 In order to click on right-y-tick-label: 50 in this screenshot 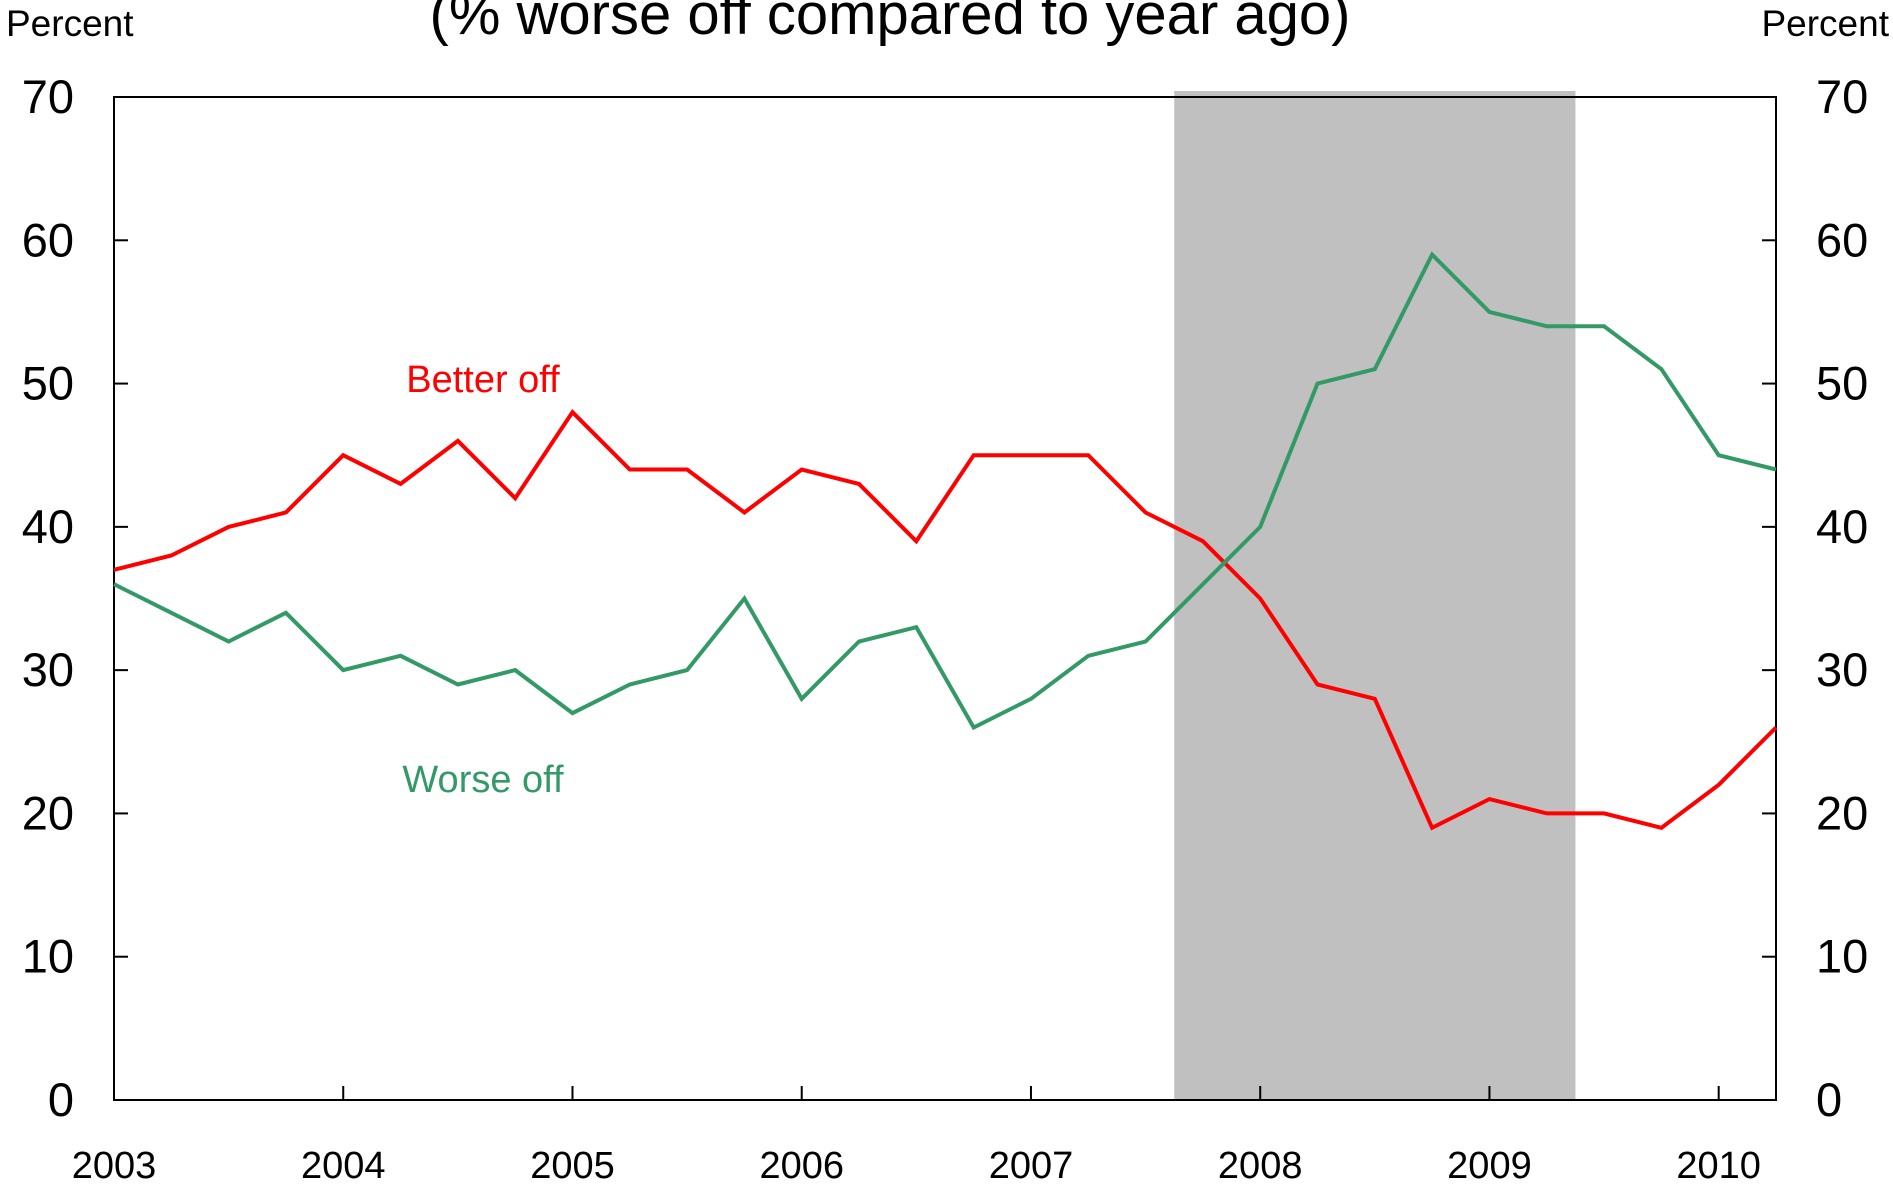, I will do `click(1842, 383)`.